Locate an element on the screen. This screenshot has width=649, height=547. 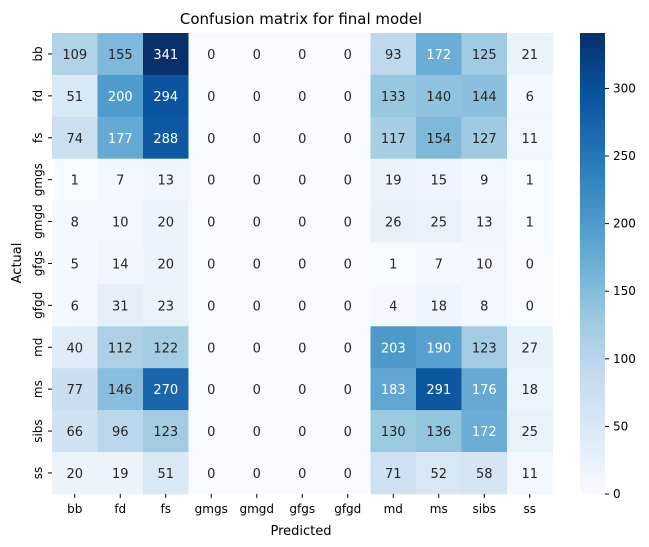
cell-value-label: 200 is located at coordinates (120, 97).